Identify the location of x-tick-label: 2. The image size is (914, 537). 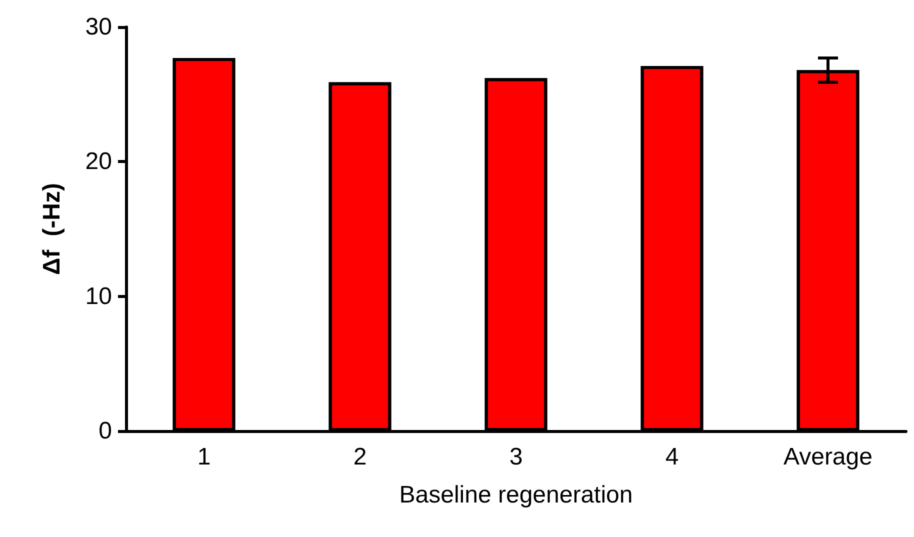
(360, 457).